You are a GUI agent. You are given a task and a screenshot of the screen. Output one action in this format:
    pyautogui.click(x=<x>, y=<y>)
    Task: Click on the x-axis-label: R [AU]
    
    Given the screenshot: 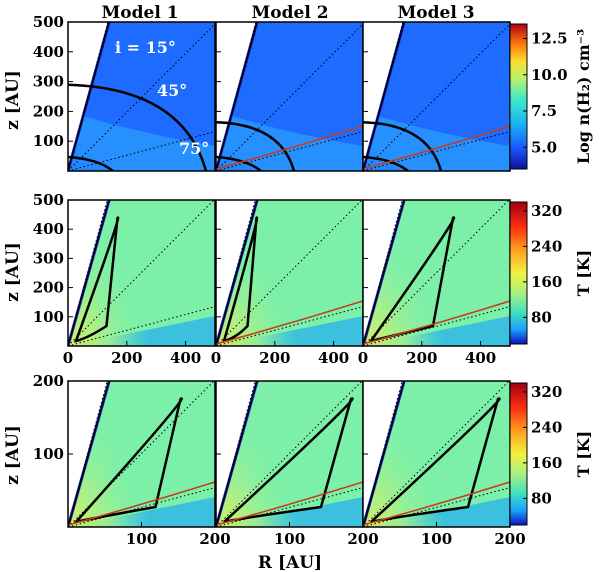 What is the action you would take?
    pyautogui.click(x=290, y=562)
    